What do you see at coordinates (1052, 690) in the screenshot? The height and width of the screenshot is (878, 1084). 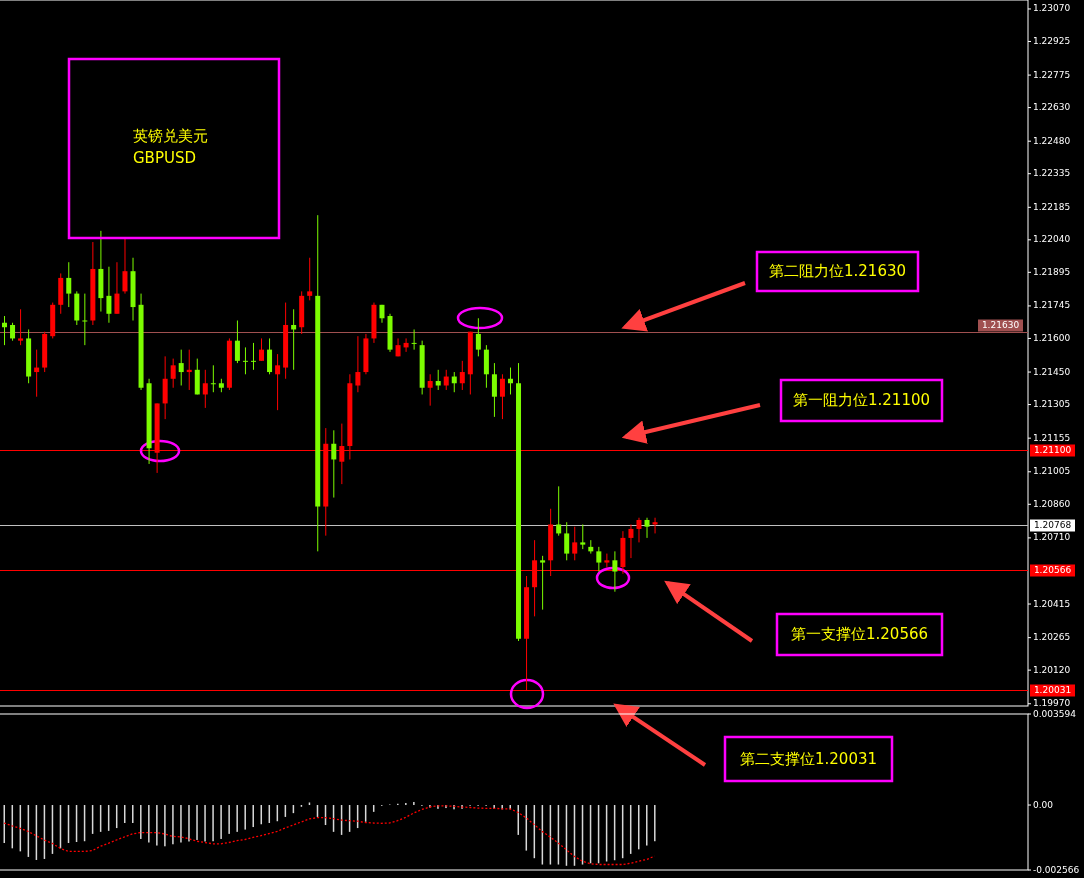 I see `ref-line-label: 1.20031` at bounding box center [1052, 690].